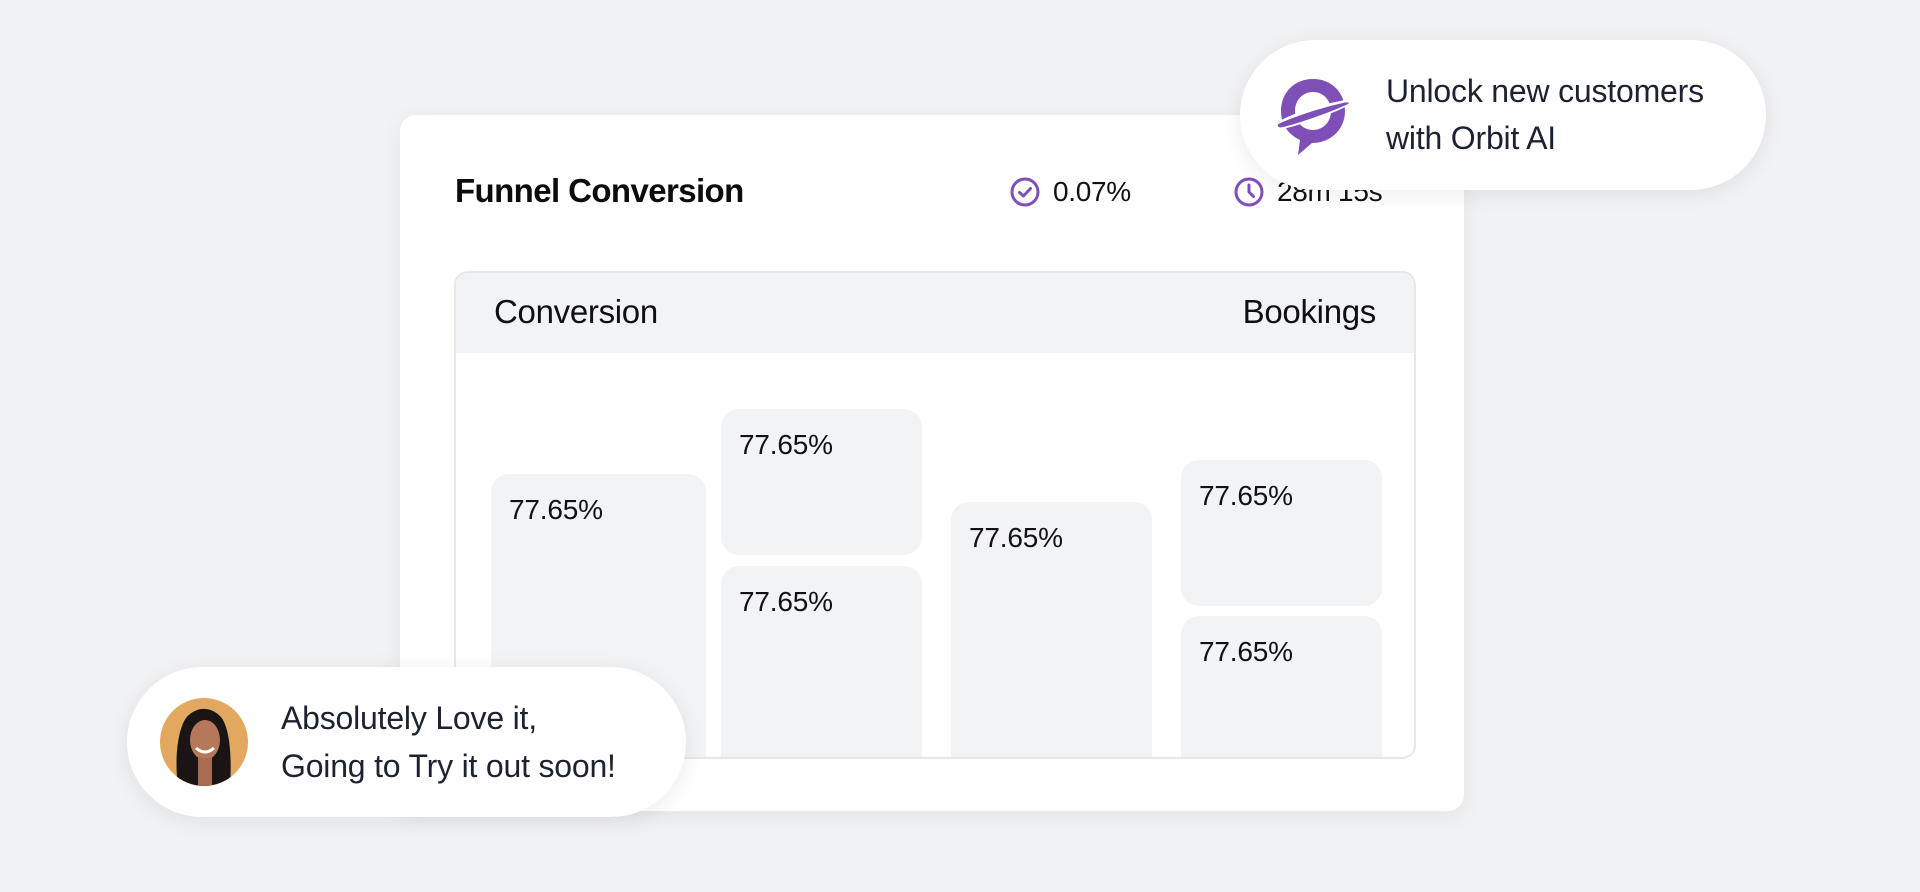 The height and width of the screenshot is (892, 1920). What do you see at coordinates (1471, 138) in the screenshot?
I see `promo-line-2: with Orbit AI` at bounding box center [1471, 138].